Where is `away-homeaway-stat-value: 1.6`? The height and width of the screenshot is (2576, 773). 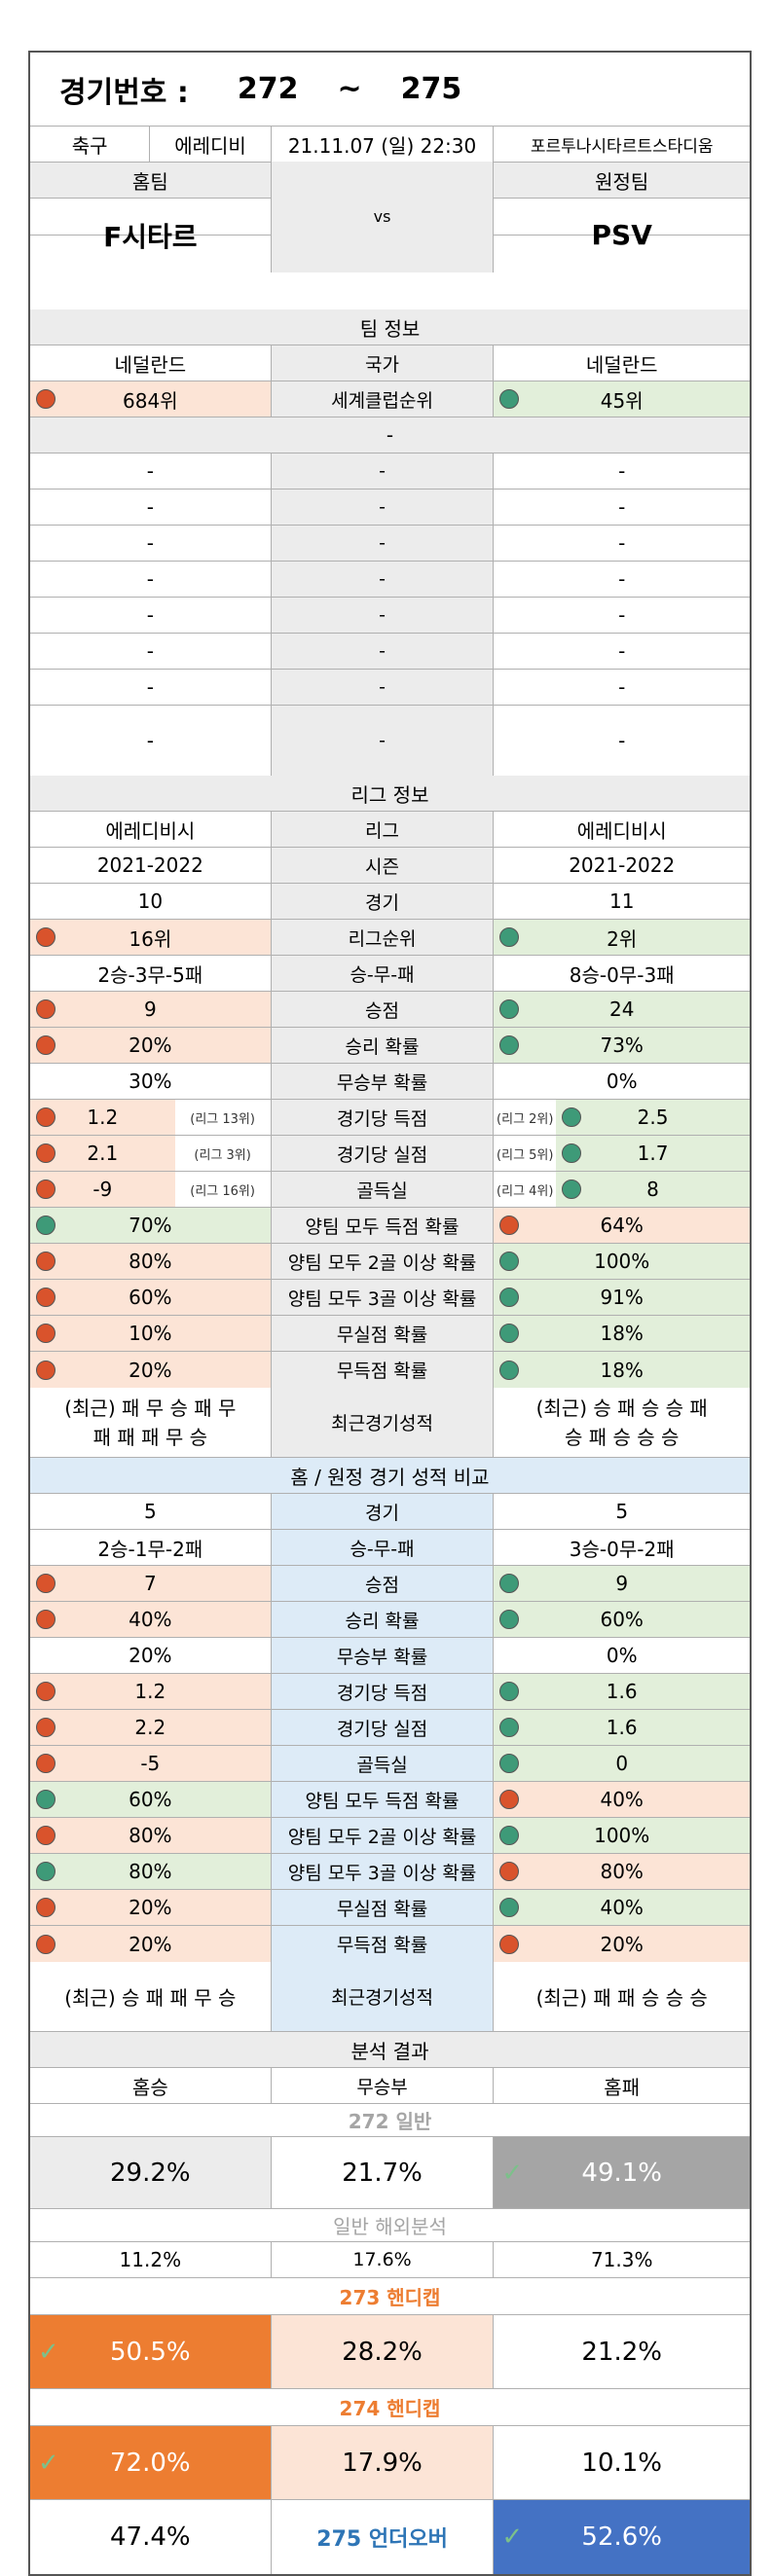
away-homeaway-stat-value: 1.6 is located at coordinates (622, 1727).